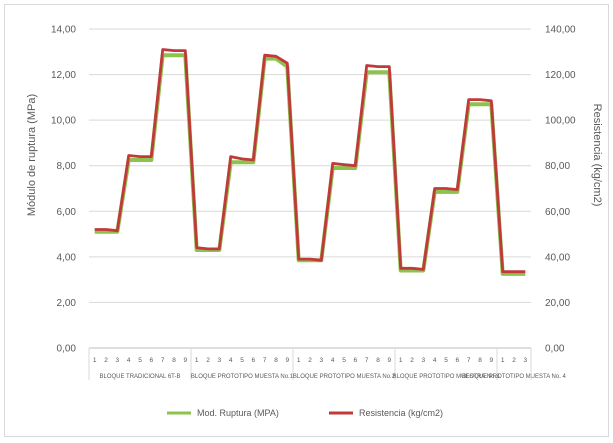 The image size is (613, 443). I want to click on right-tick-label: 20,00, so click(557, 303).